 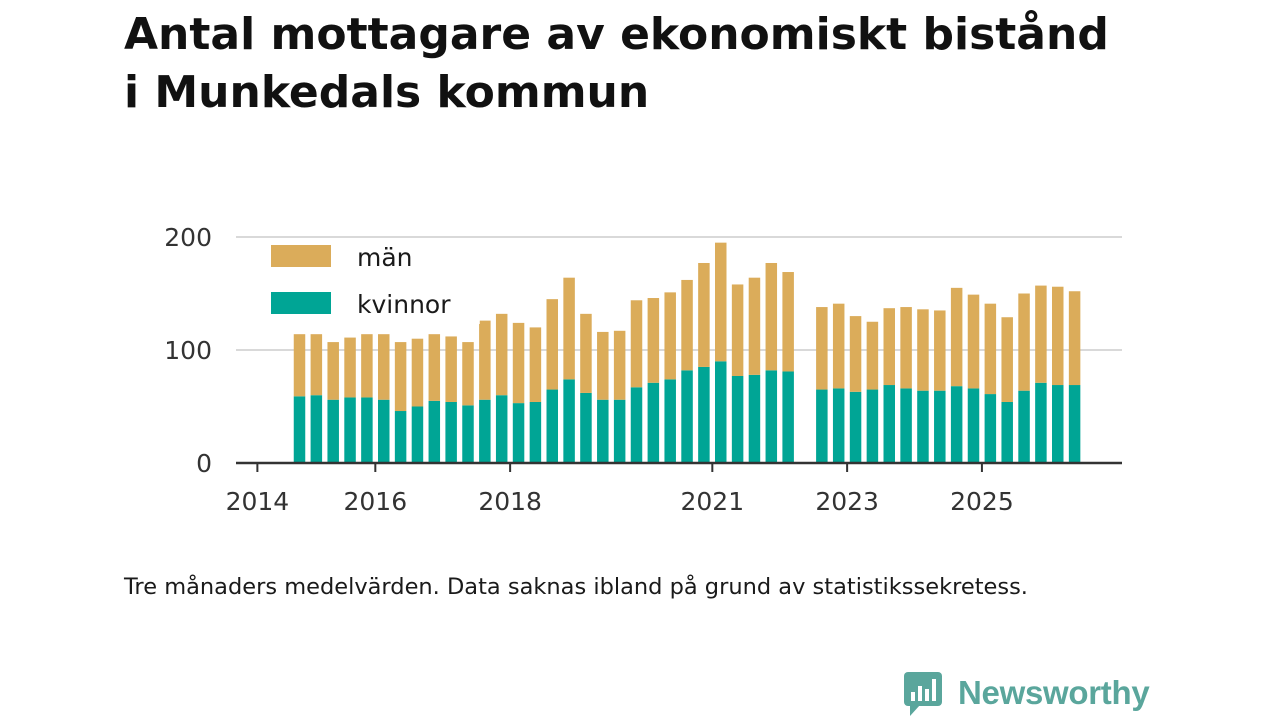 I want to click on bar-kvinnor-2026-Q1, so click(x=1074, y=424).